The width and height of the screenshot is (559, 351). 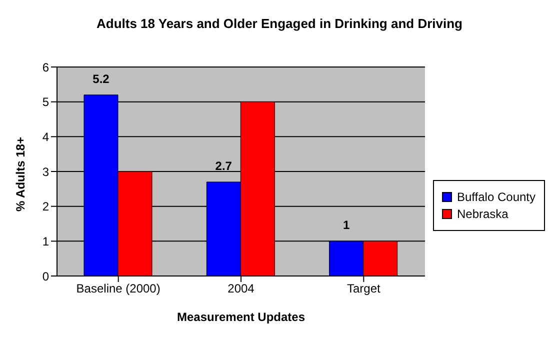 What do you see at coordinates (46, 67) in the screenshot?
I see `y-tick-label: 6` at bounding box center [46, 67].